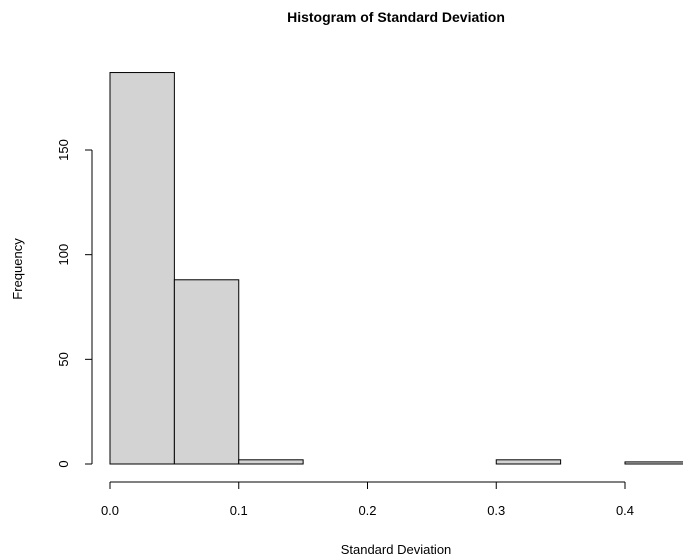 This screenshot has width=683, height=560. I want to click on y-tick-label: 150, so click(63, 150).